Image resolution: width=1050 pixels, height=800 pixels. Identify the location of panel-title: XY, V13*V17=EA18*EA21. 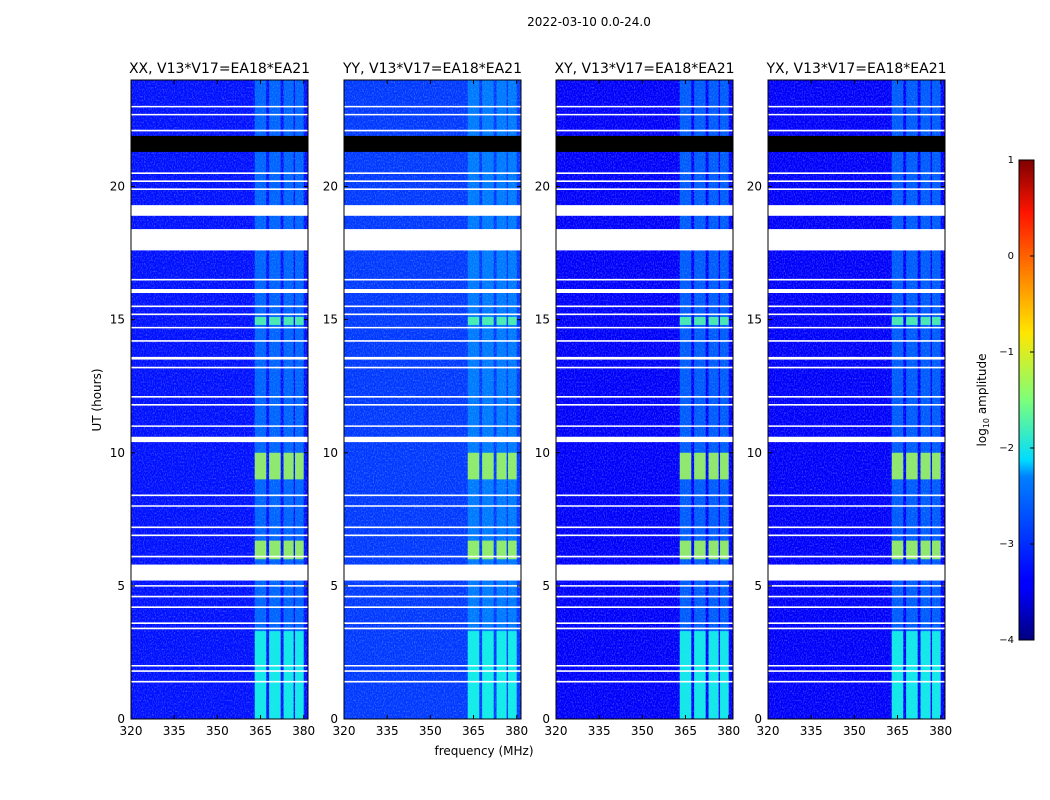
(644, 69).